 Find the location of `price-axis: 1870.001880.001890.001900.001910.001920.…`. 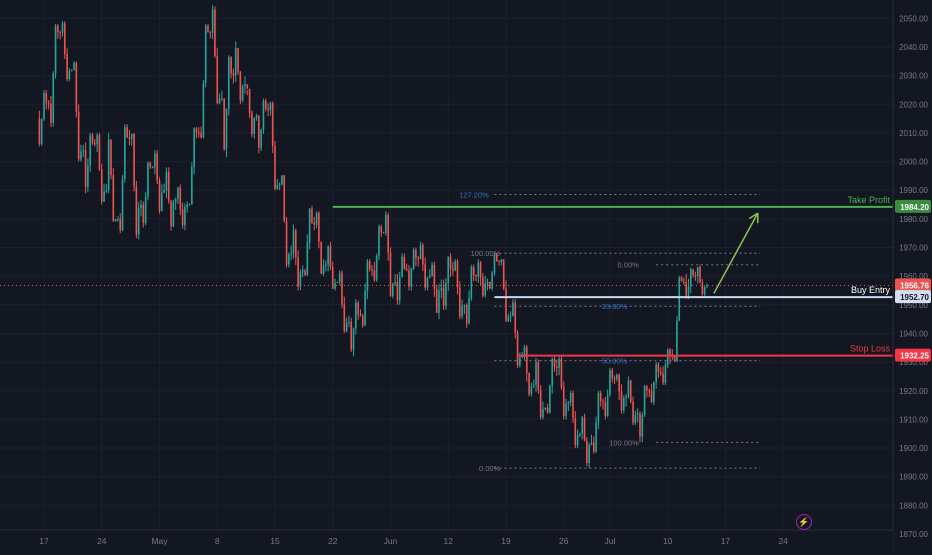

price-axis: 1870.001880.001890.001900.001910.001920.… is located at coordinates (912, 275).